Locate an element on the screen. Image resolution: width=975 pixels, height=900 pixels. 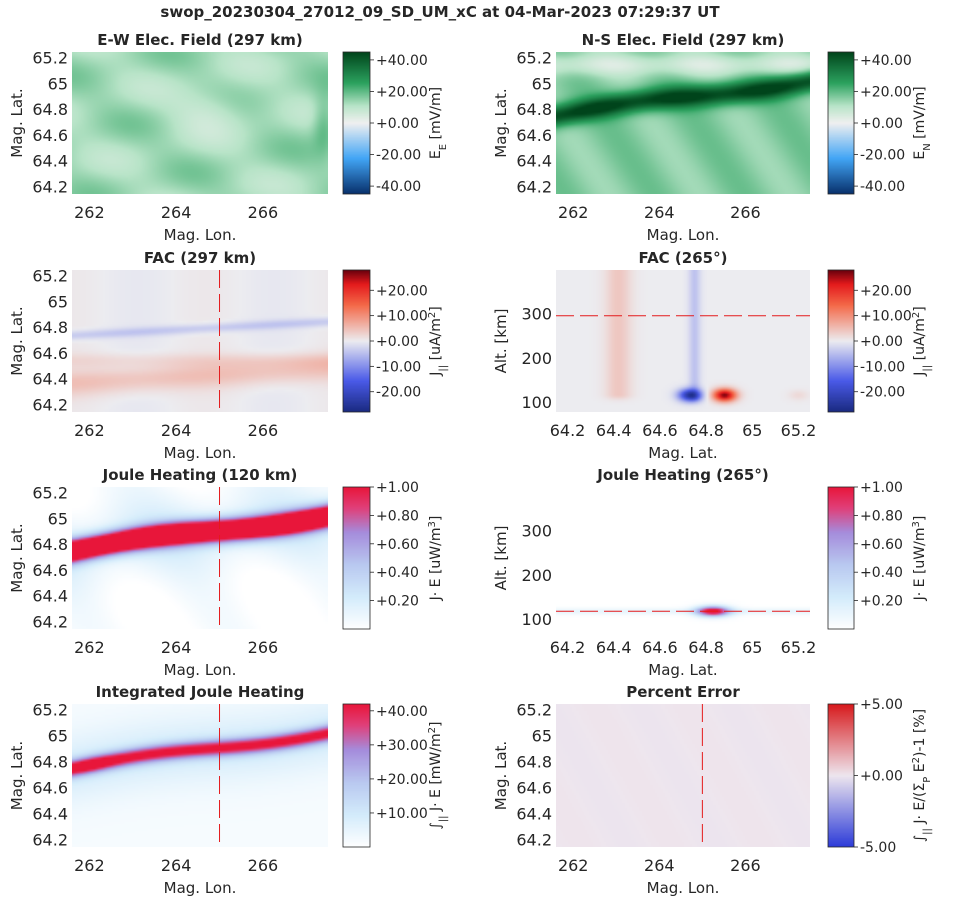
panel-title: N-S Elec. Field (297 km) is located at coordinates (683, 40).